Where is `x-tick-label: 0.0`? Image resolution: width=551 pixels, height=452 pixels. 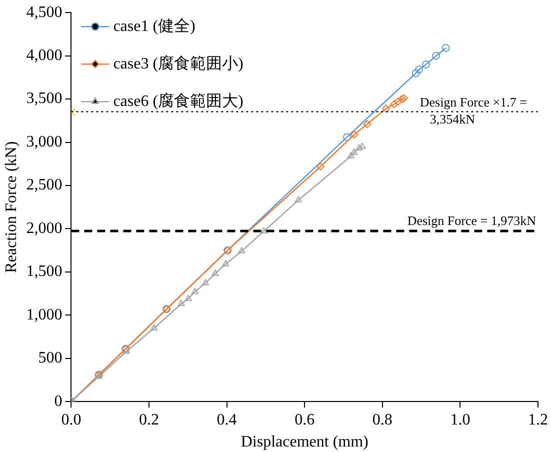
x-tick-label: 0.0 is located at coordinates (71, 419).